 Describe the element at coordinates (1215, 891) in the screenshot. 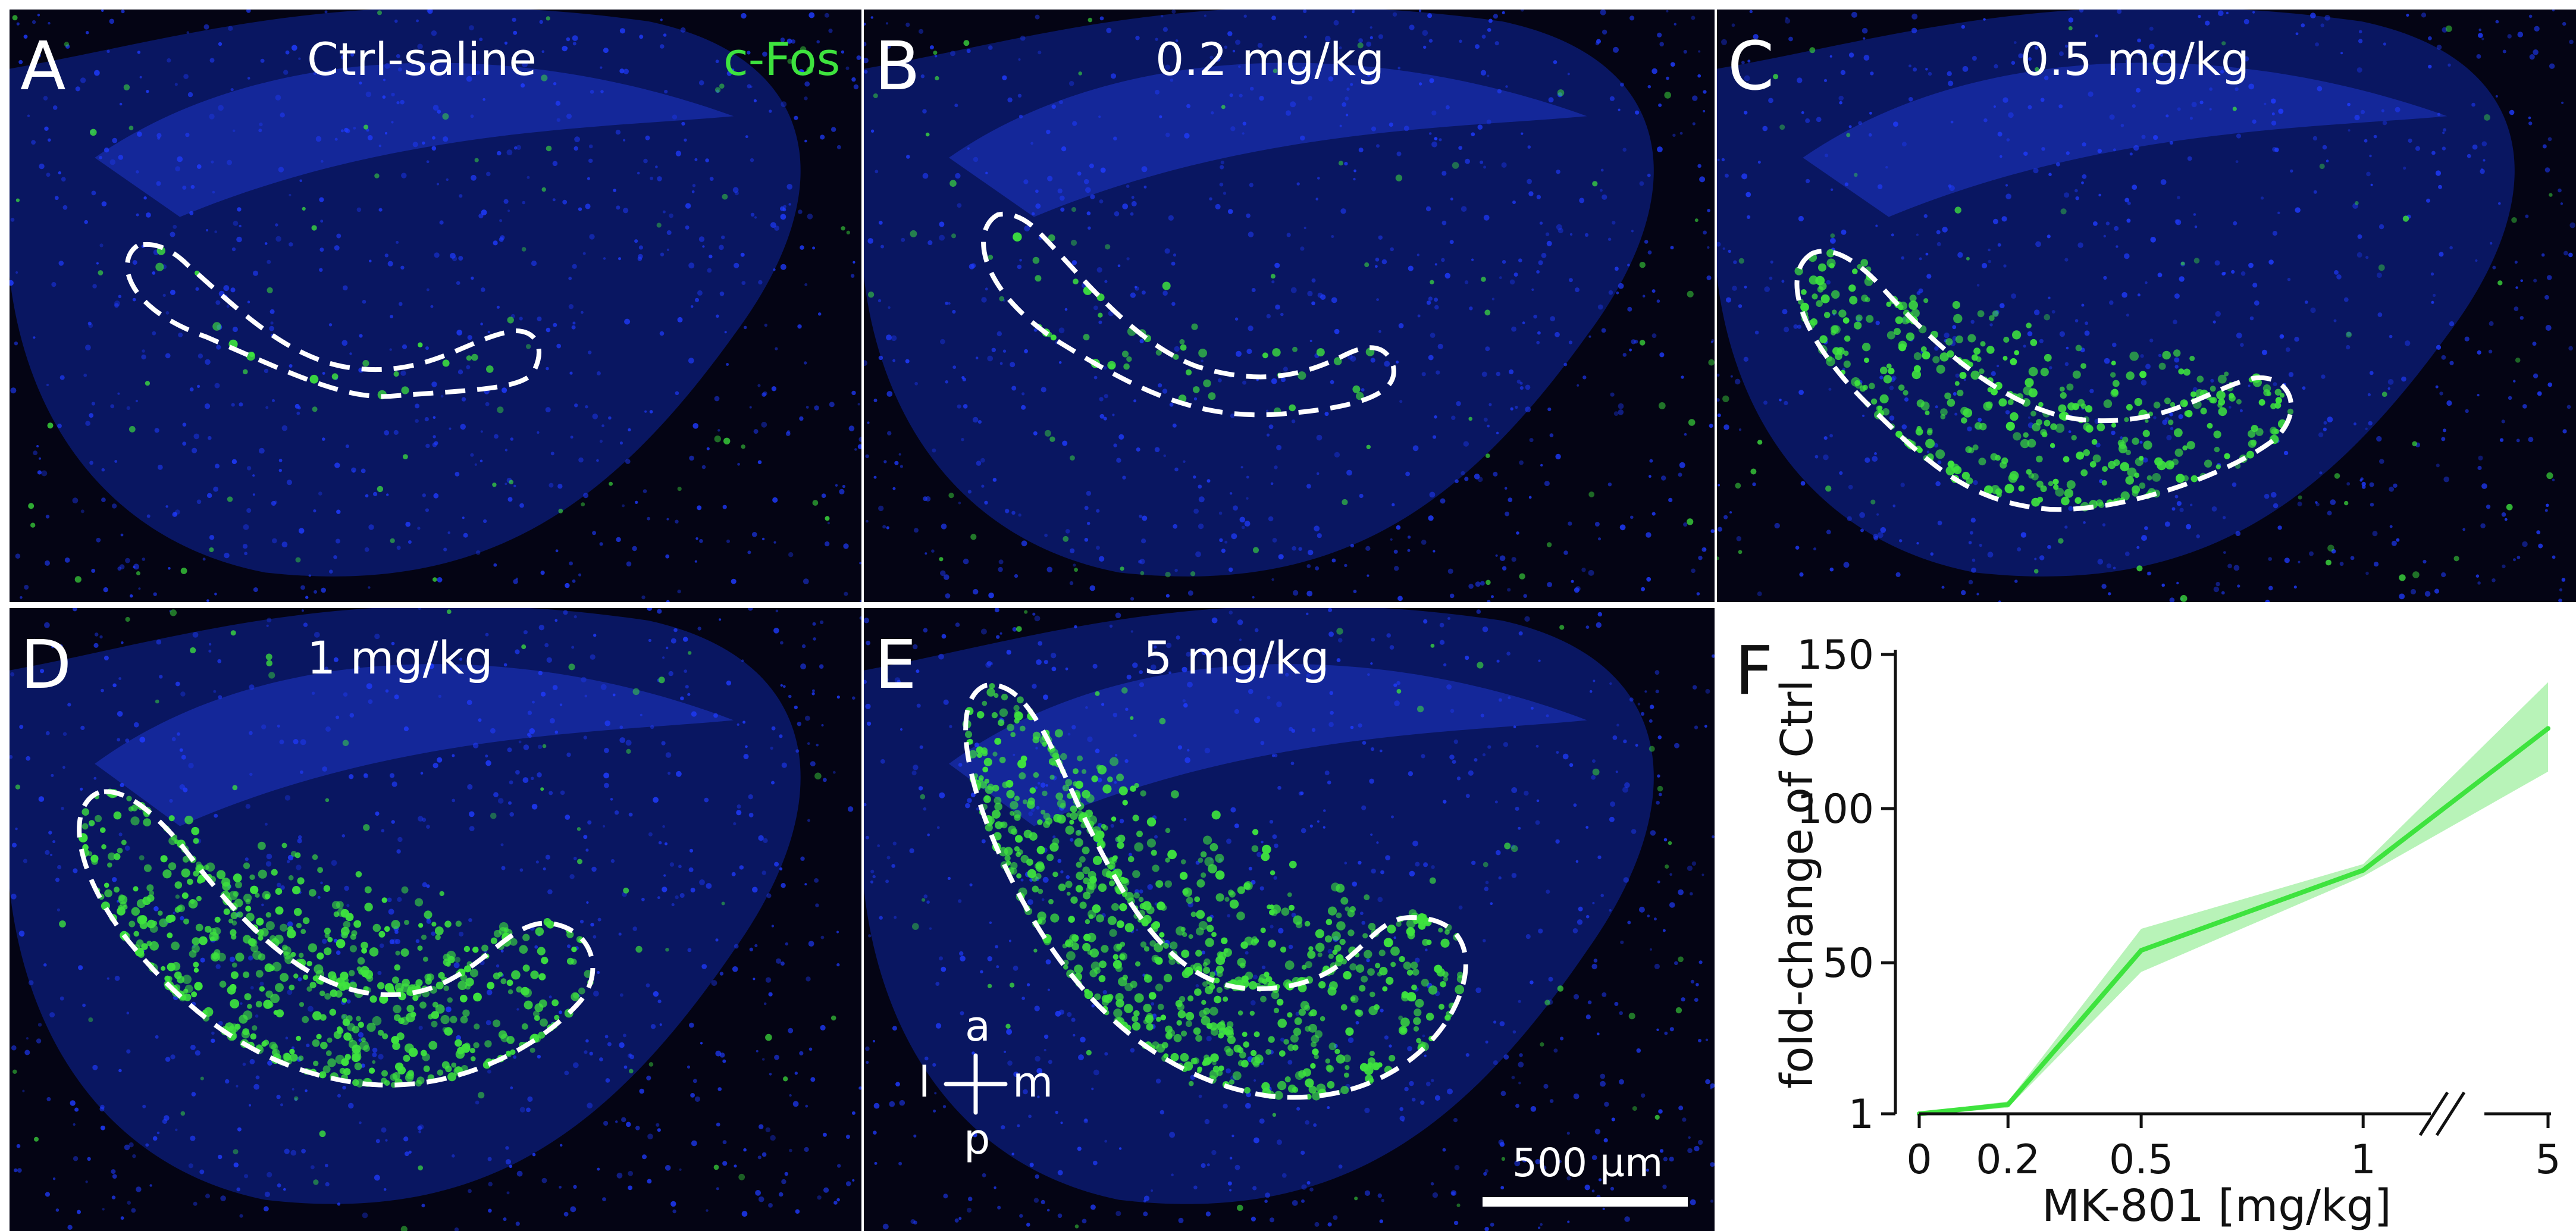

I see `region-outline-e` at that location.